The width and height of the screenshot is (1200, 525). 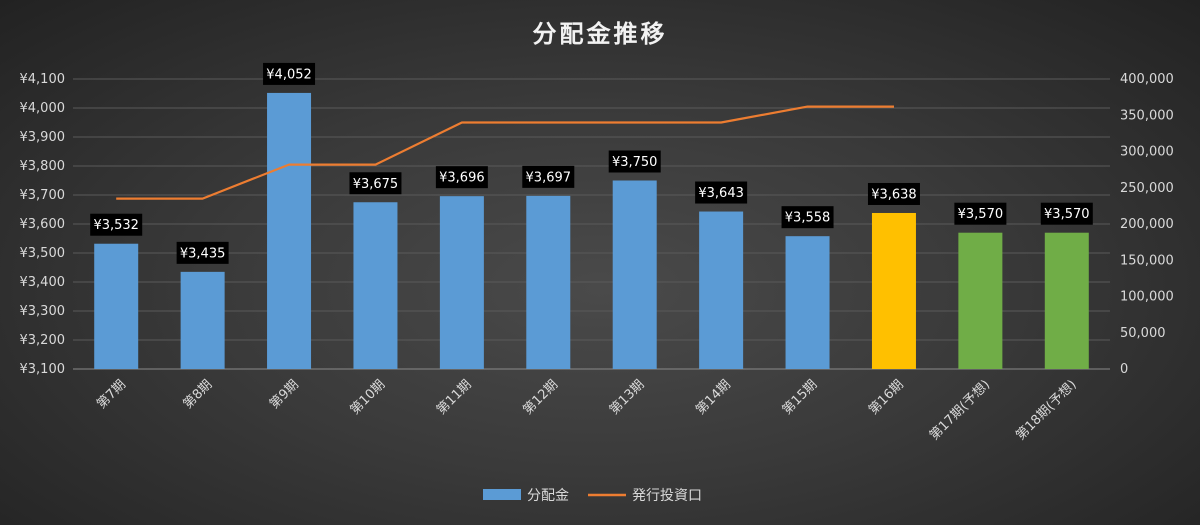 I want to click on data-label: ¥3,697, so click(x=549, y=177).